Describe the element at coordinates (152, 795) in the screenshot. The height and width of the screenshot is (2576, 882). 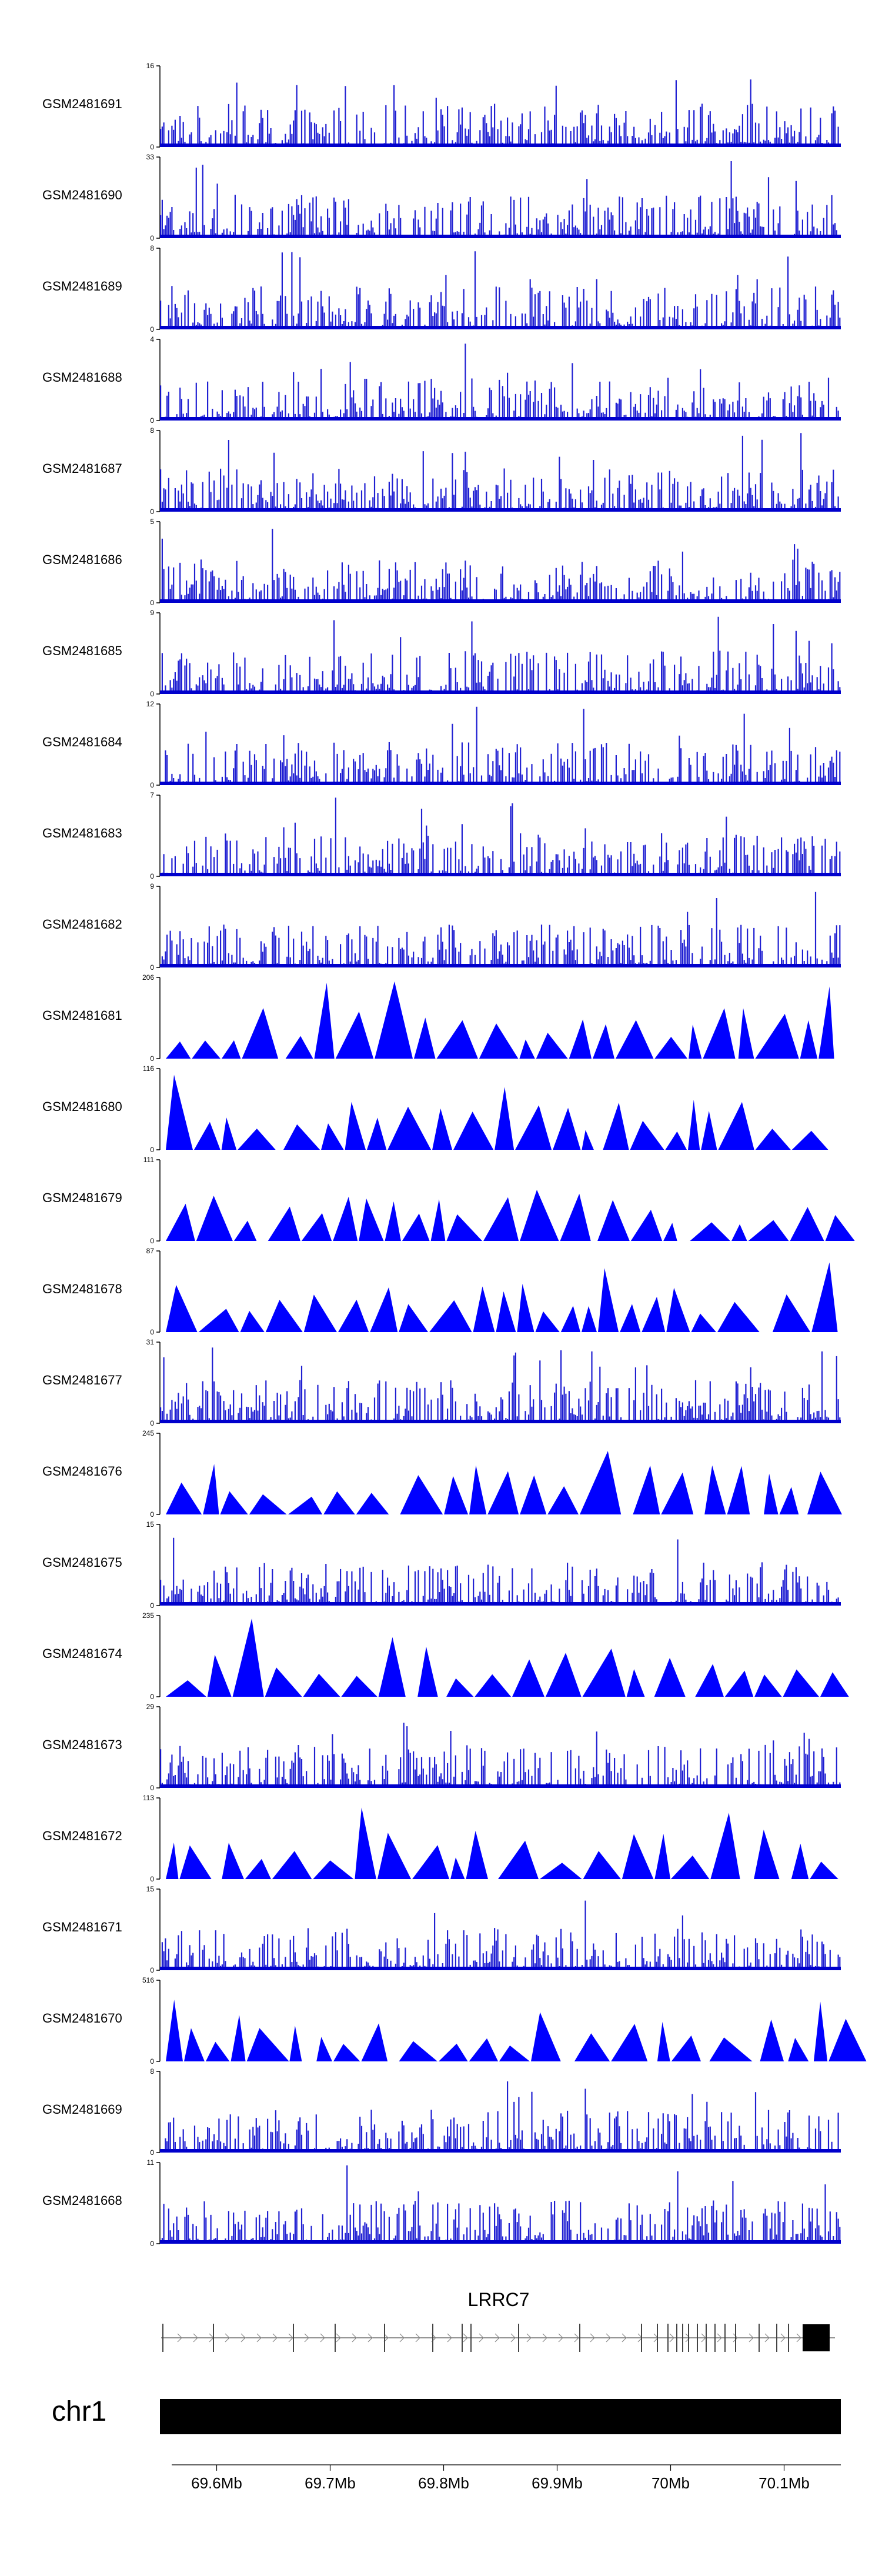
I see `y-max-label: 7` at that location.